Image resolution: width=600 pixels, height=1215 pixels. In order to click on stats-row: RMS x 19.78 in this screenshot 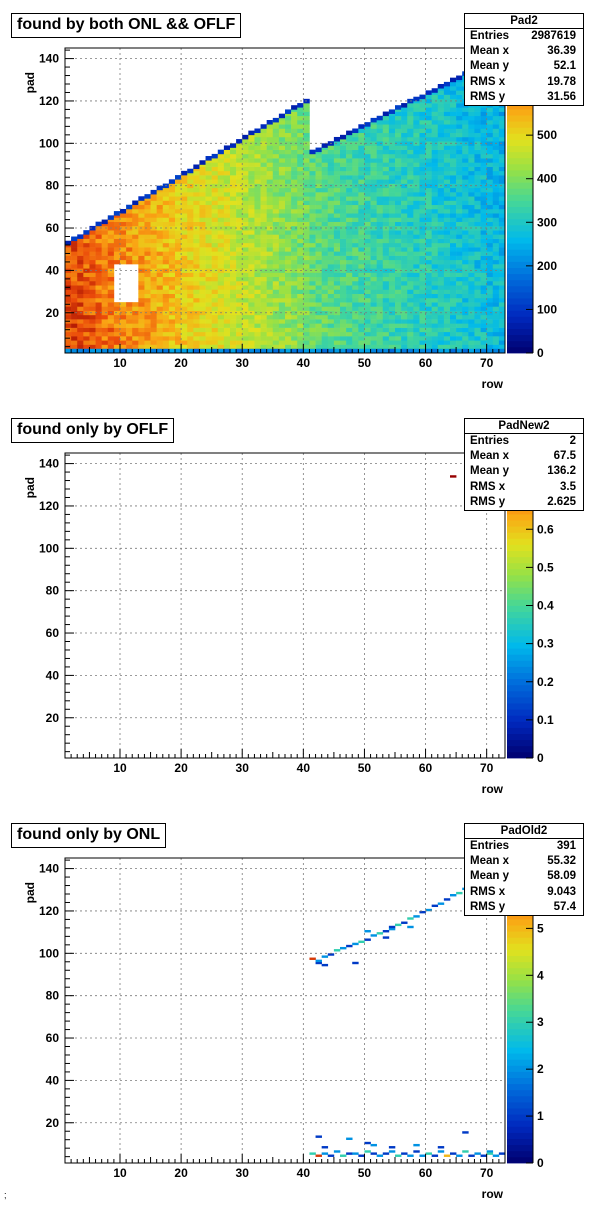, I will do `click(524, 82)`.